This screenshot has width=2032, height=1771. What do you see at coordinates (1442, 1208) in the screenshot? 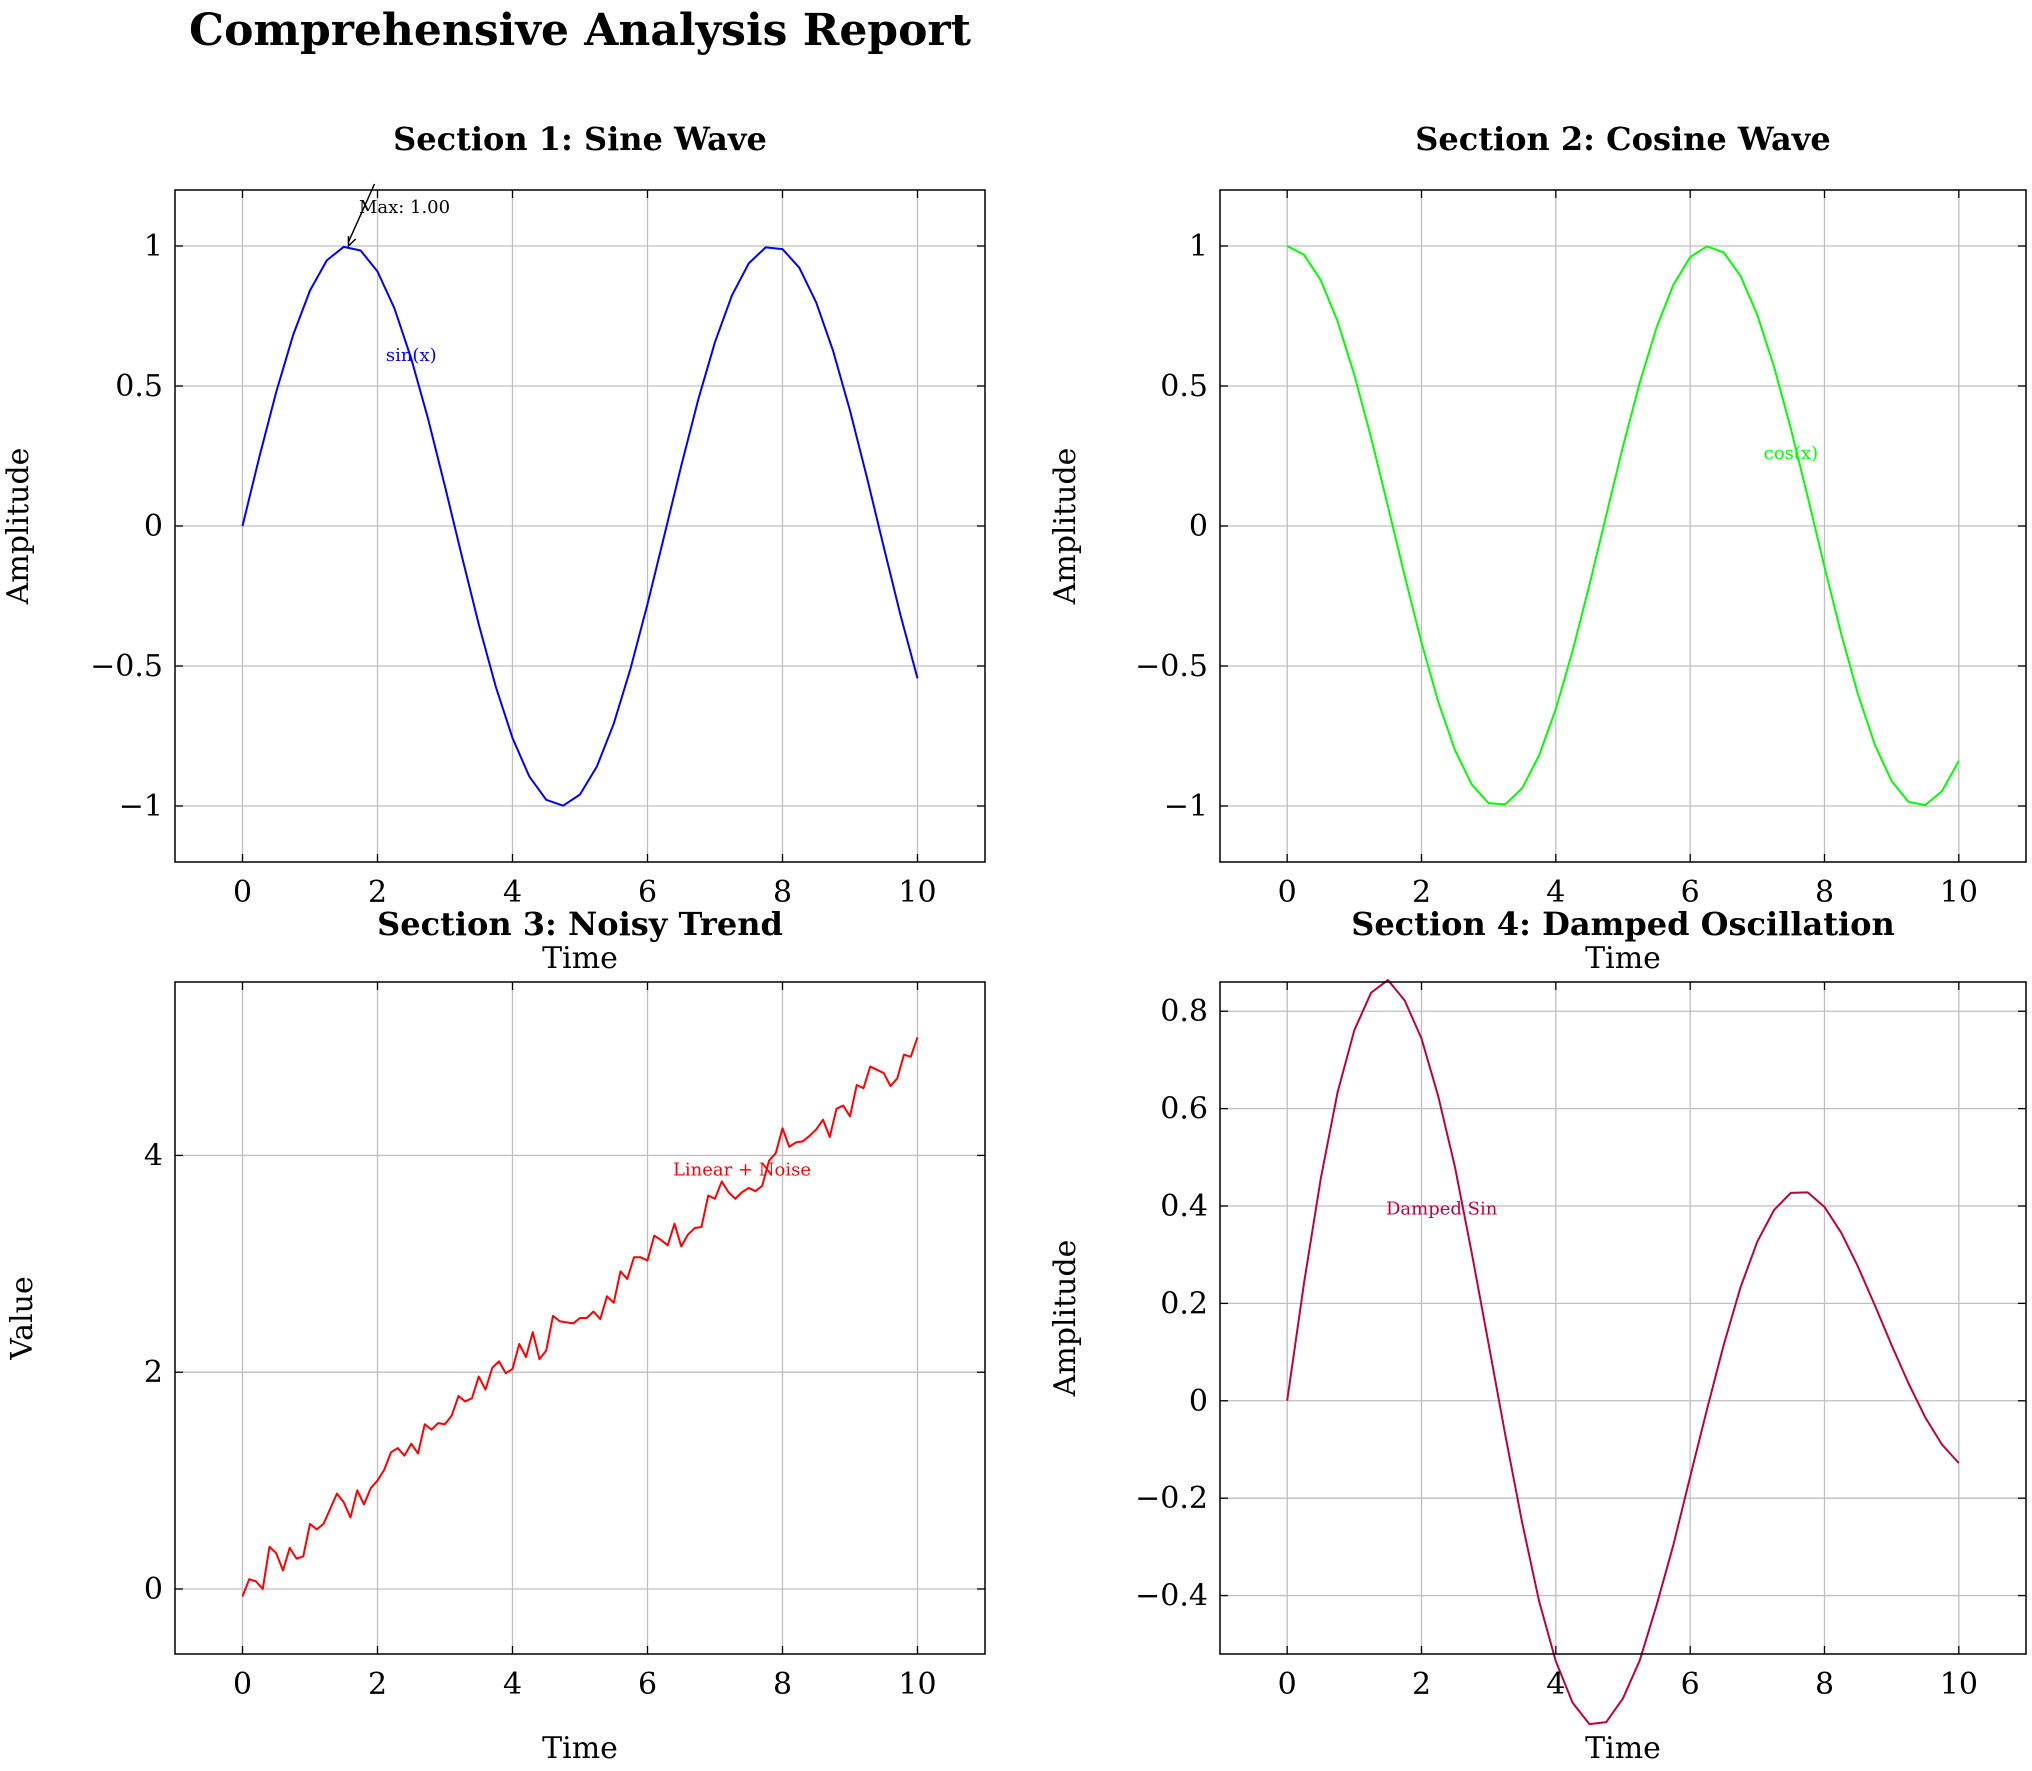
I see `annotation-text-1: Damped Sin` at bounding box center [1442, 1208].